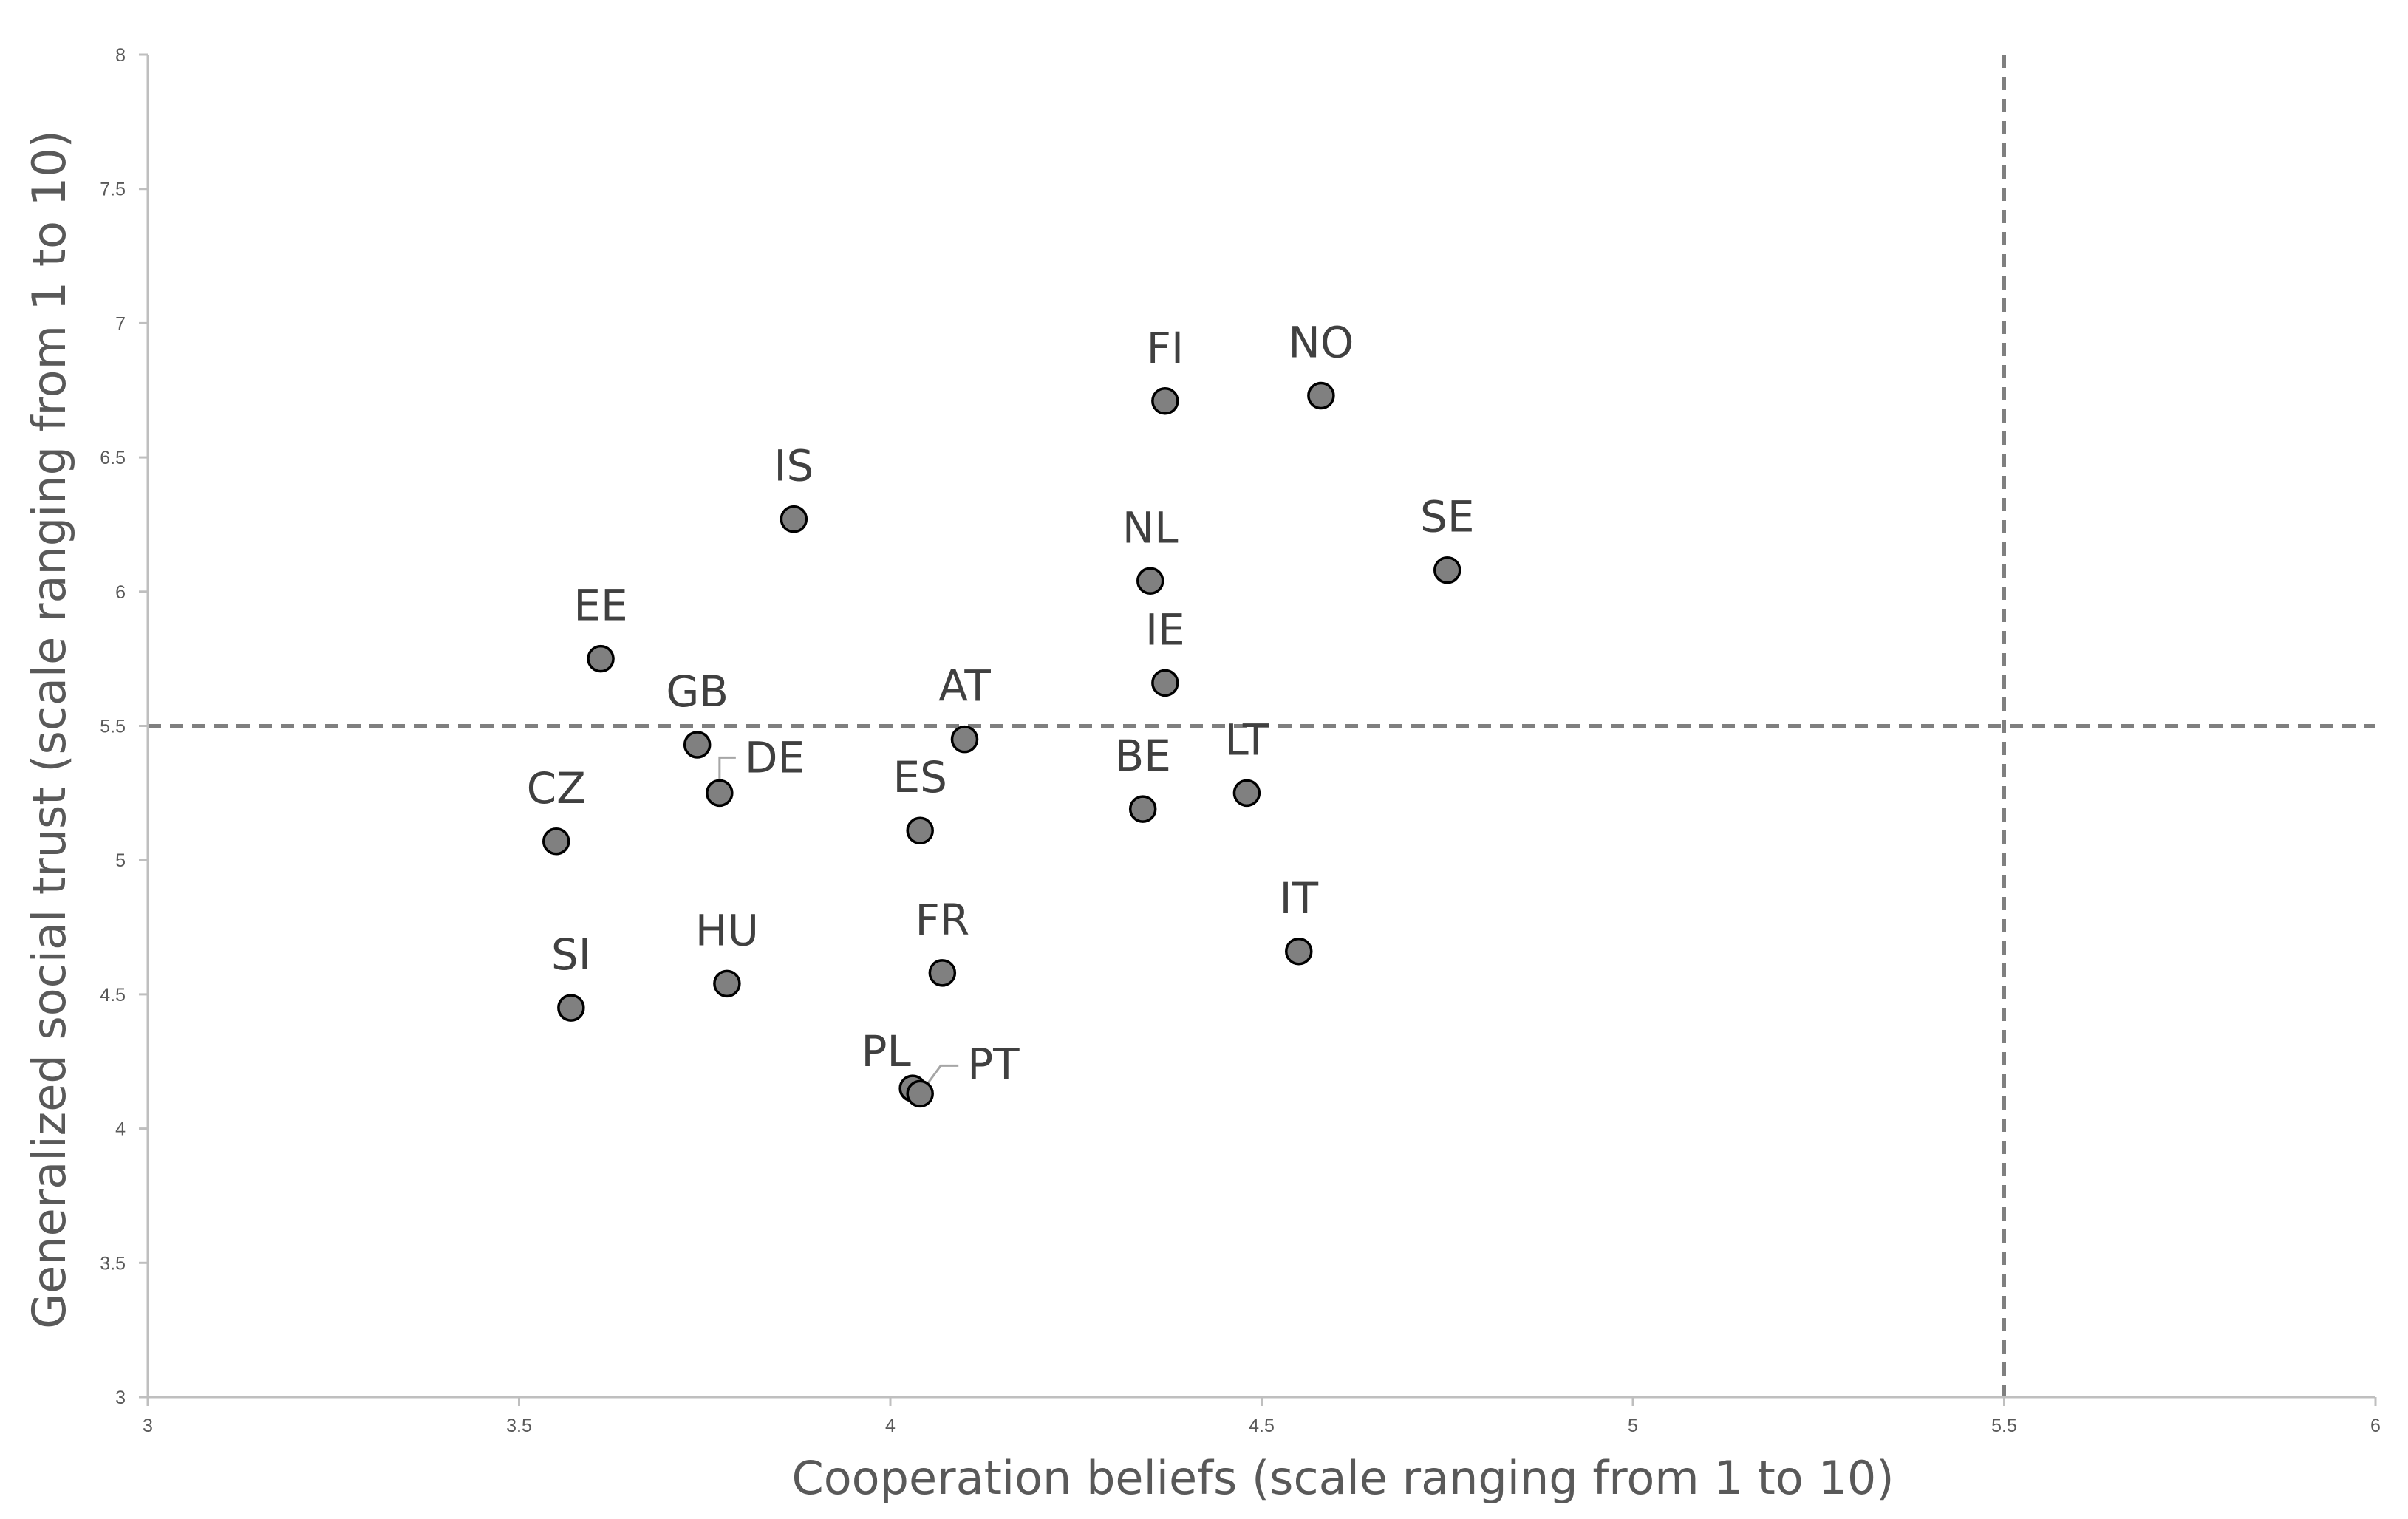 This screenshot has width=2408, height=1519. Describe the element at coordinates (1447, 517) in the screenshot. I see `point-label-se: SE` at that location.